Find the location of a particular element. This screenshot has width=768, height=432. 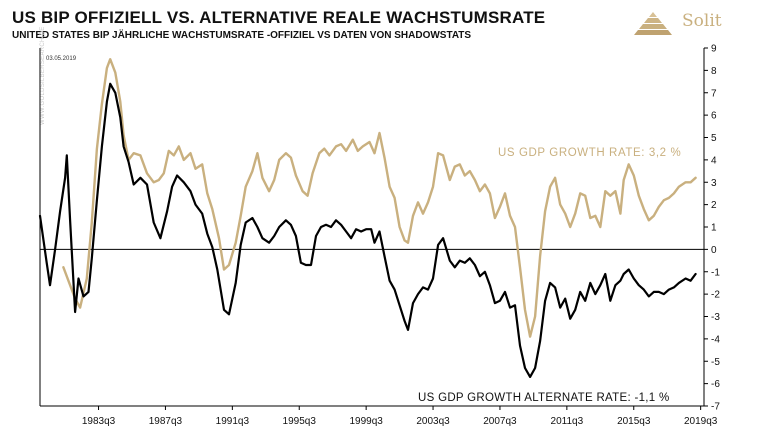

y-tick-label: 9 is located at coordinates (714, 49).